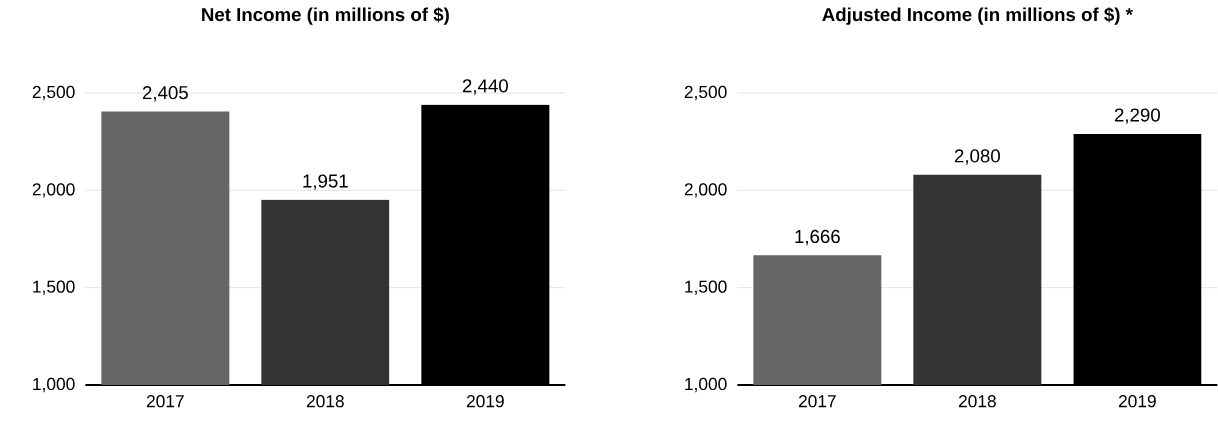 This screenshot has height=430, width=1218. What do you see at coordinates (817, 237) in the screenshot?
I see `data-label: 1,666` at bounding box center [817, 237].